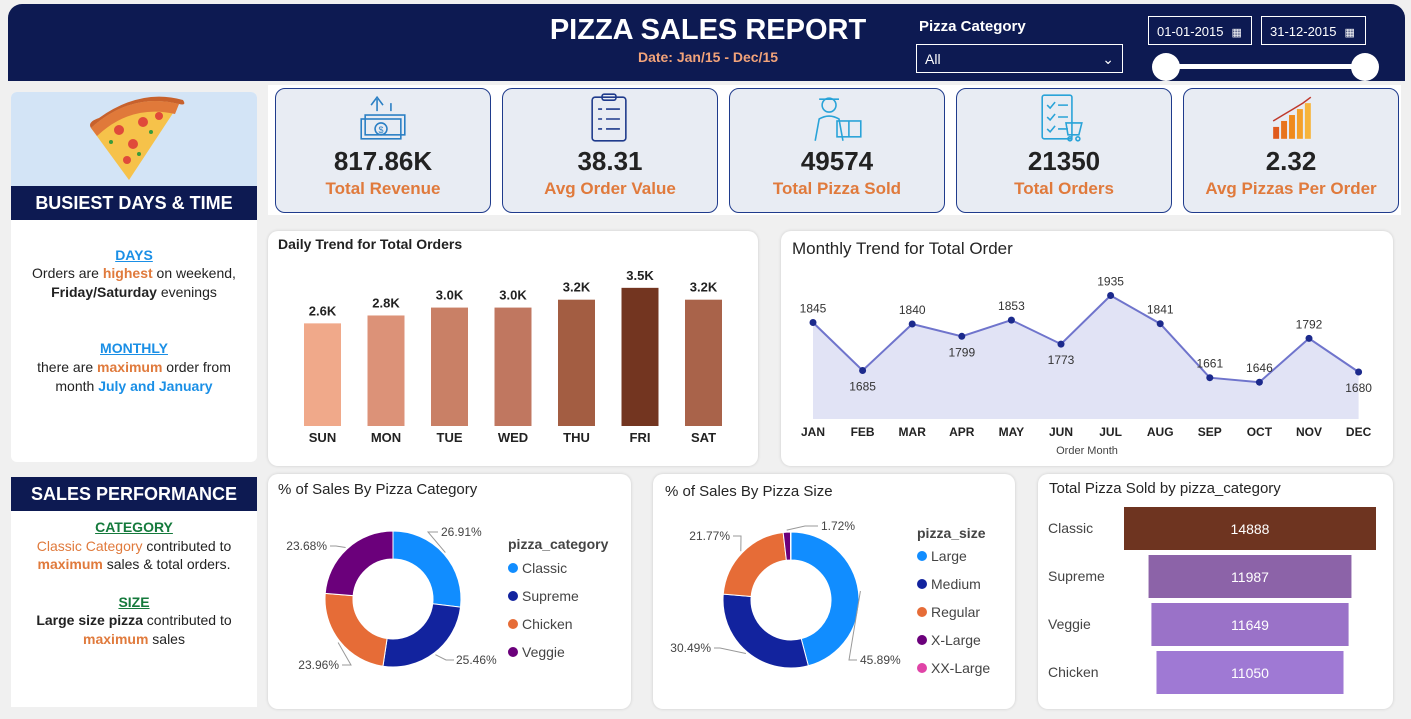 Image resolution: width=1411 pixels, height=719 pixels. I want to click on daily-x-tick: WED, so click(513, 437).